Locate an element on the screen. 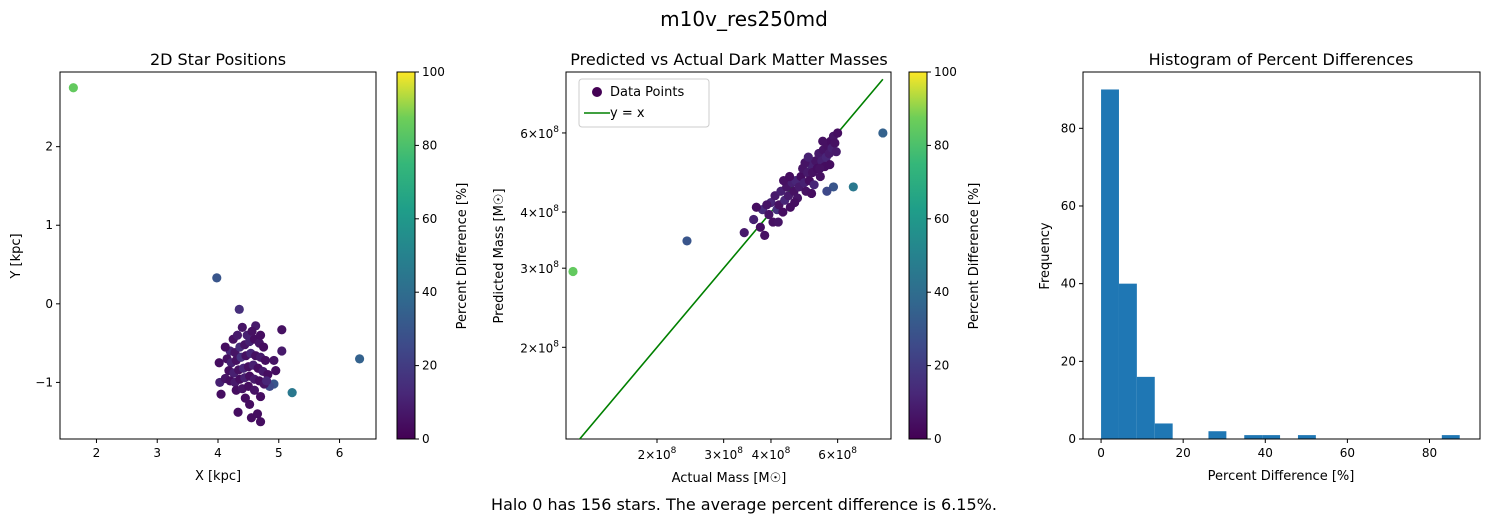 The image size is (1489, 524). y-tick-label: 3×10⁸ is located at coordinates (539, 268).